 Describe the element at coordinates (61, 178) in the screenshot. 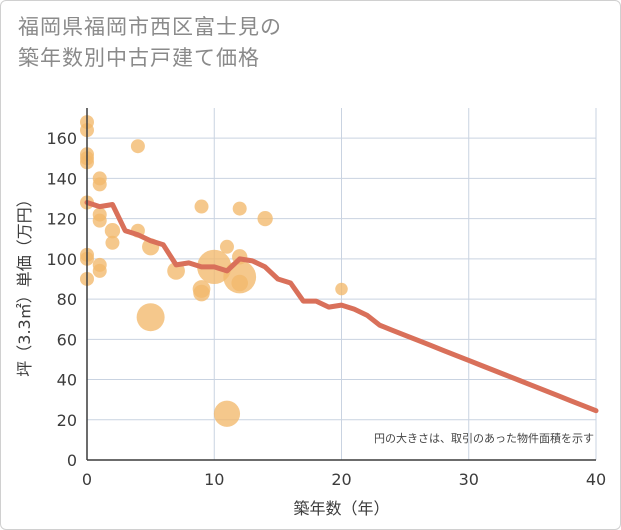

I see `y-tick-label-7: 140` at that location.